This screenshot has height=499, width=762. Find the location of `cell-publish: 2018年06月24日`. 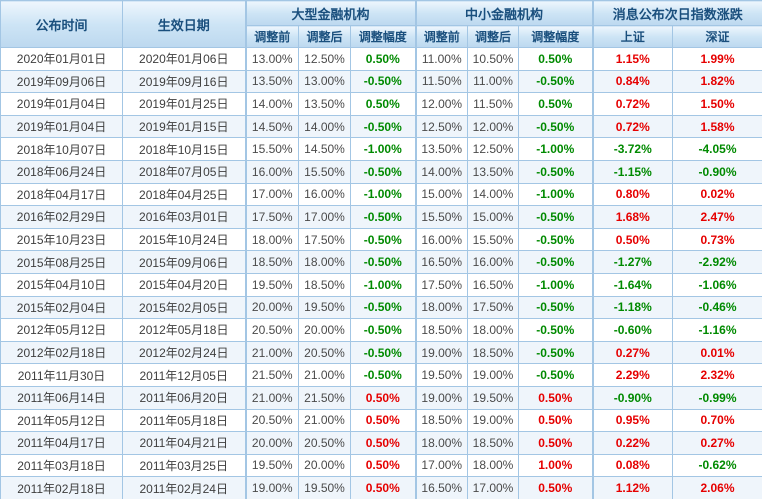

cell-publish: 2018年06月24日 is located at coordinates (61, 171).